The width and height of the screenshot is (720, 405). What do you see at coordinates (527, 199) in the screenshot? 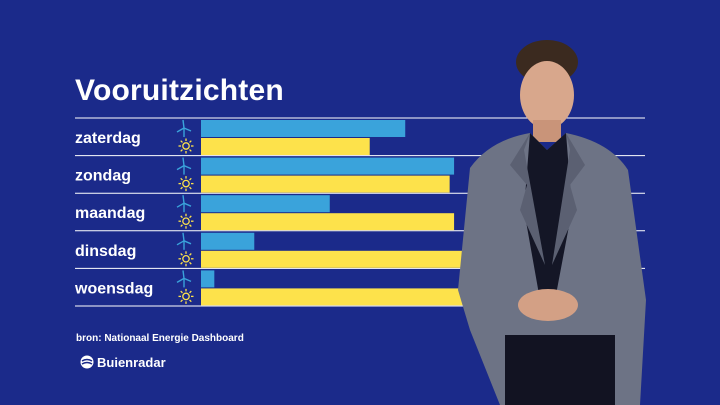
I see `presenter-lapel-left` at bounding box center [527, 199].